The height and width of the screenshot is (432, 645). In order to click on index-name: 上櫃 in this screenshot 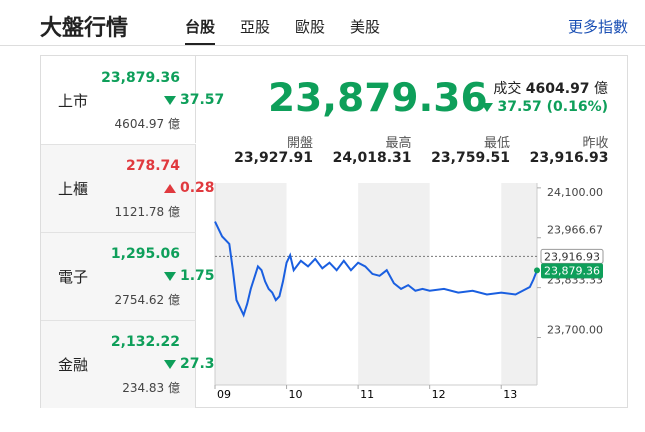, I will do `click(73, 189)`.